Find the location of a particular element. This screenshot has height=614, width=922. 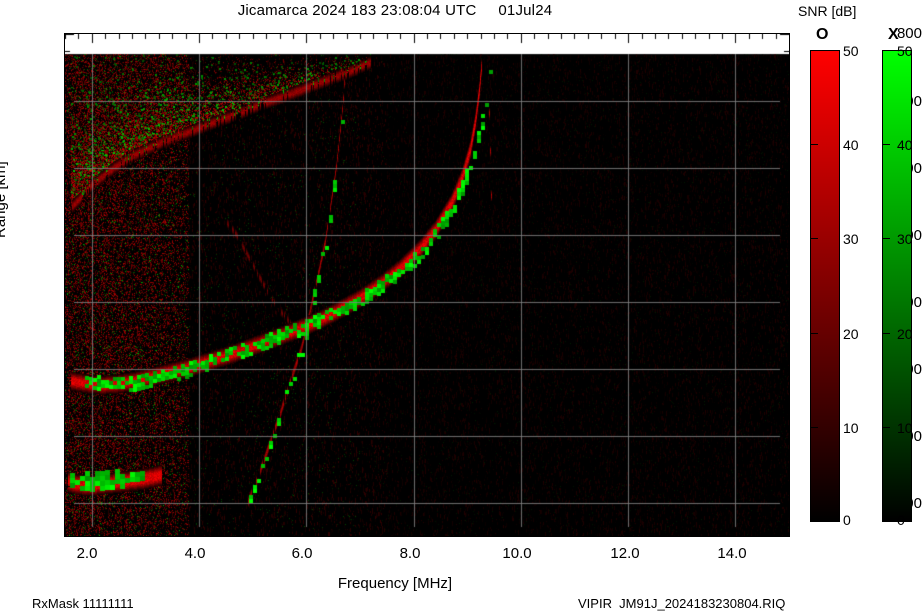

cb-x-label-50: 50 is located at coordinates (905, 51).